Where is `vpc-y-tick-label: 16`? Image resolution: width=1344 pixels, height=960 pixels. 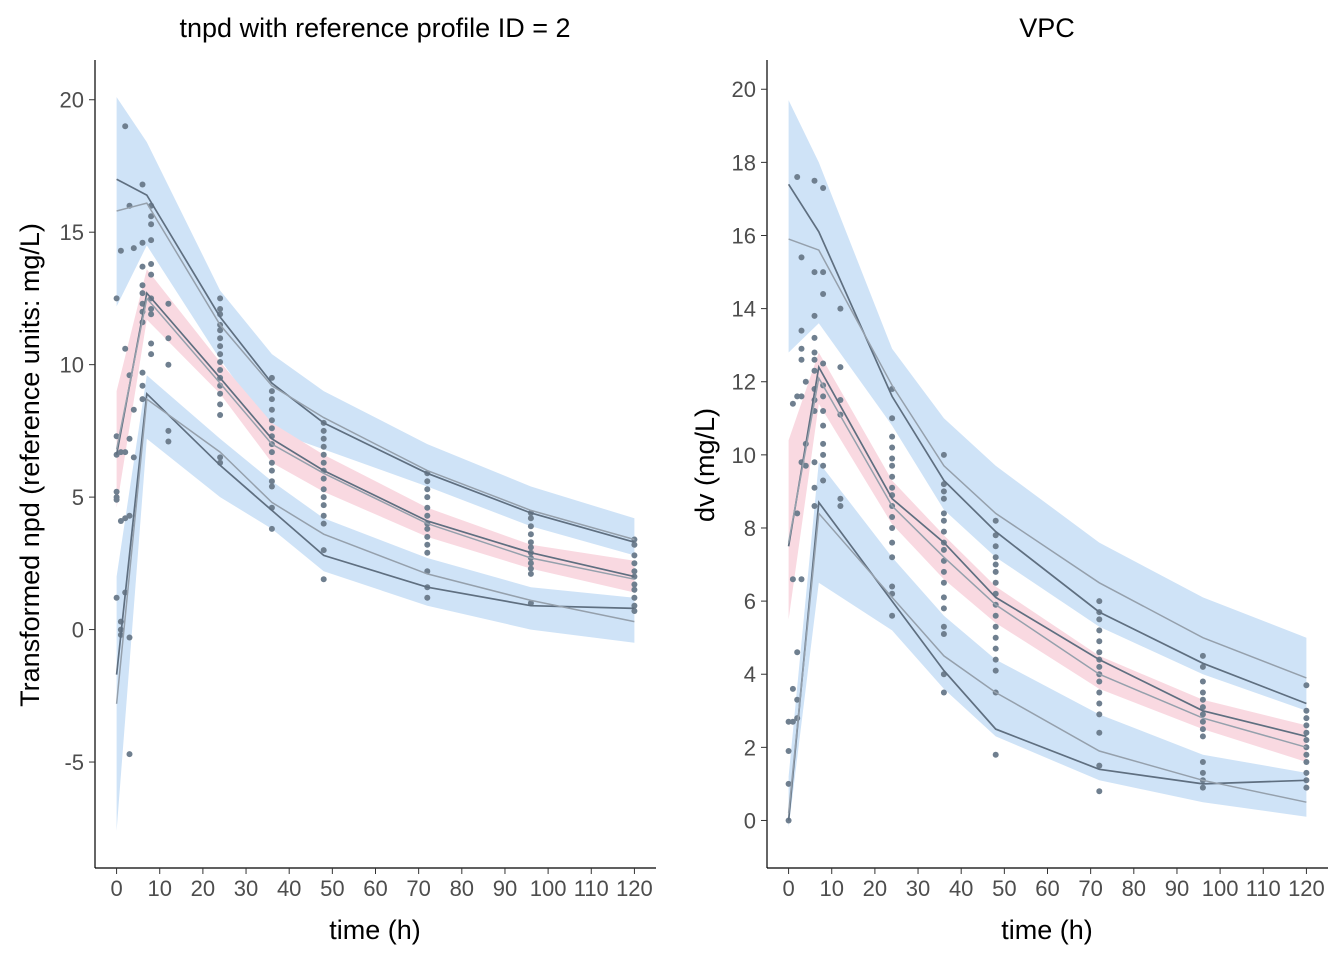 vpc-y-tick-label: 16 is located at coordinates (744, 235).